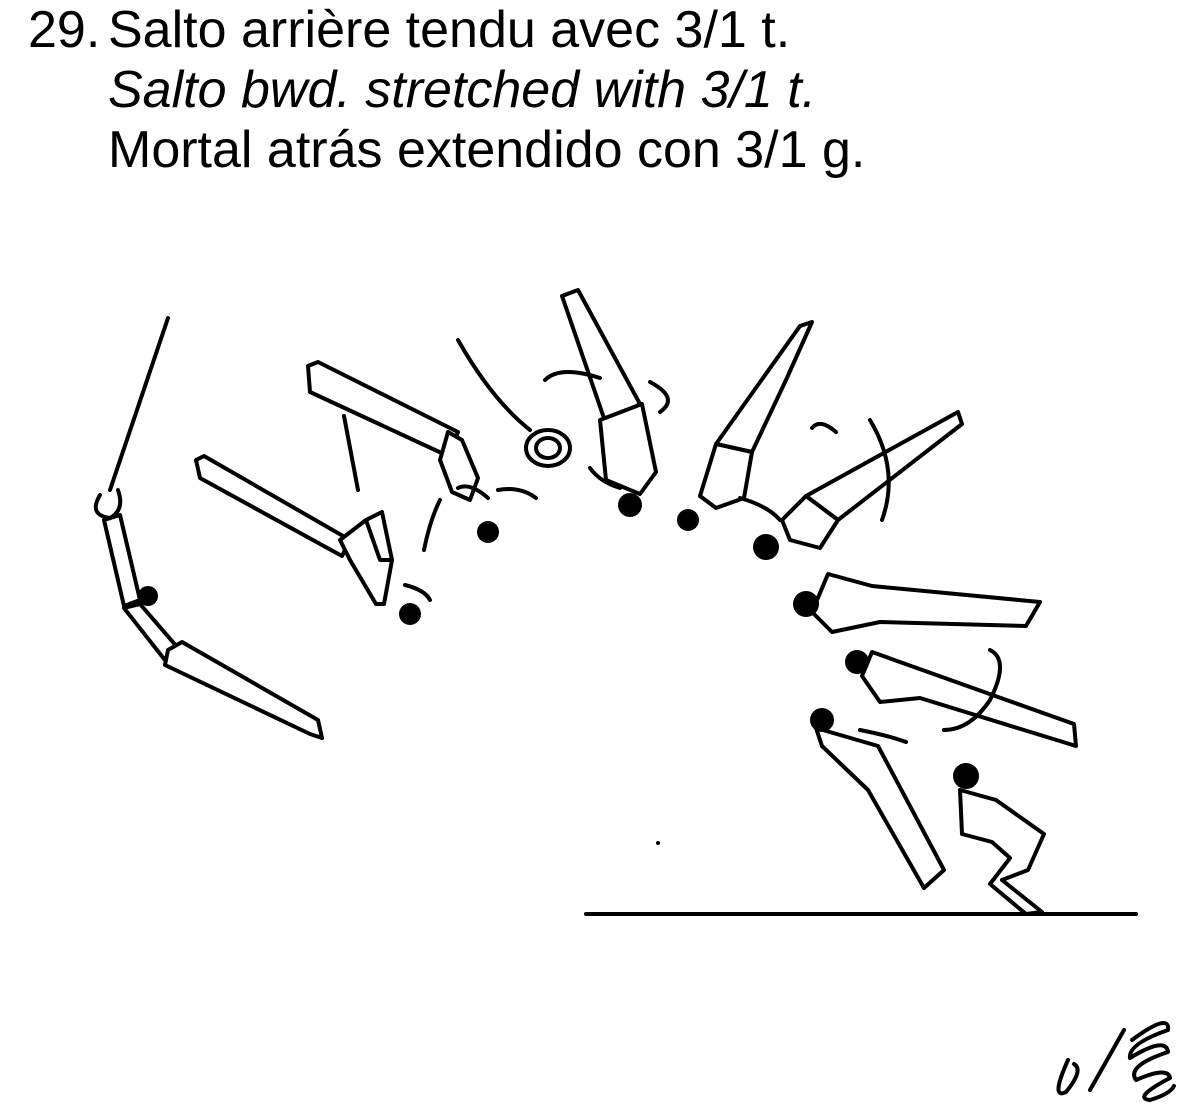 The height and width of the screenshot is (1118, 1198). What do you see at coordinates (64, 30) in the screenshot?
I see `element-number: 29.` at bounding box center [64, 30].